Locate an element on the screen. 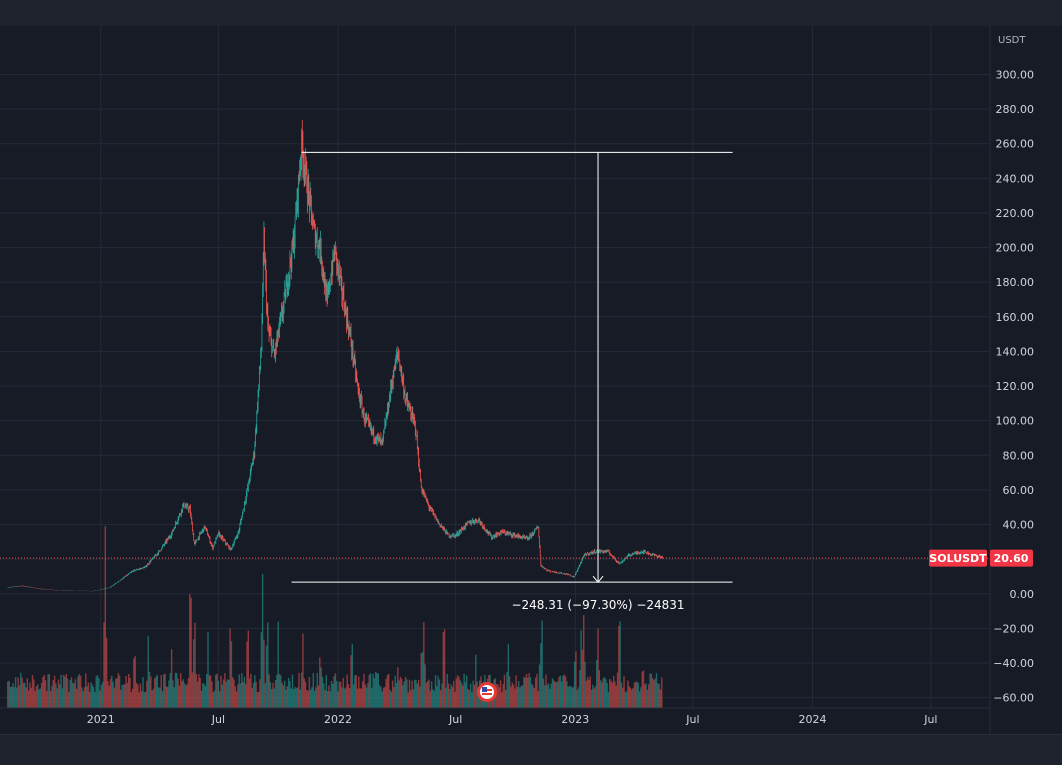 Image resolution: width=1062 pixels, height=765 pixels. price-tick-label: 300.00 is located at coordinates (1015, 74).